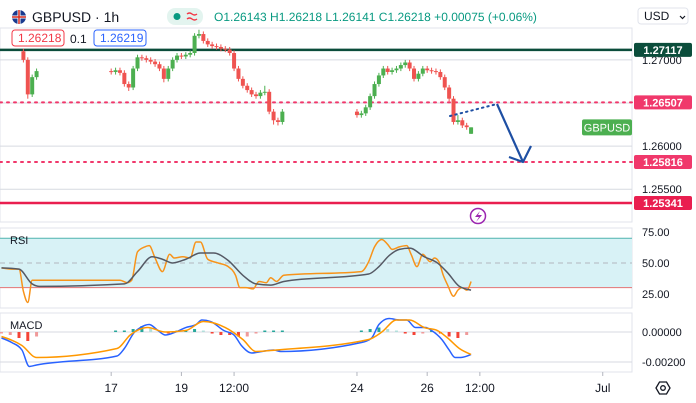 This screenshot has width=696, height=403. I want to click on text: USD, so click(657, 16).